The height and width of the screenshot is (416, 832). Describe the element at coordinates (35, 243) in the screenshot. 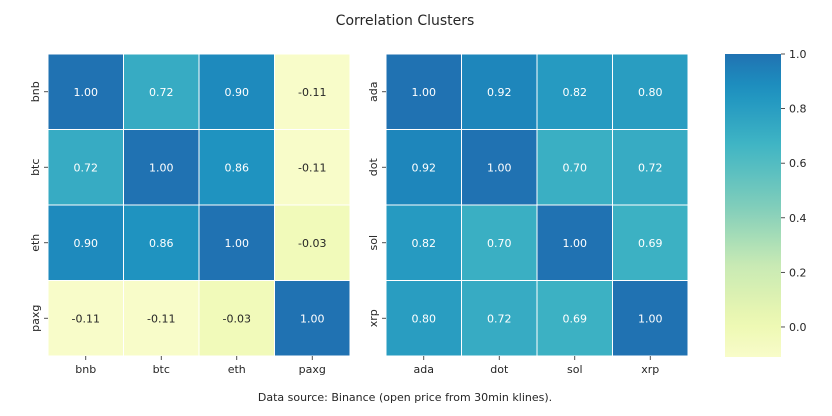

I see `y-tick-label: eth` at that location.